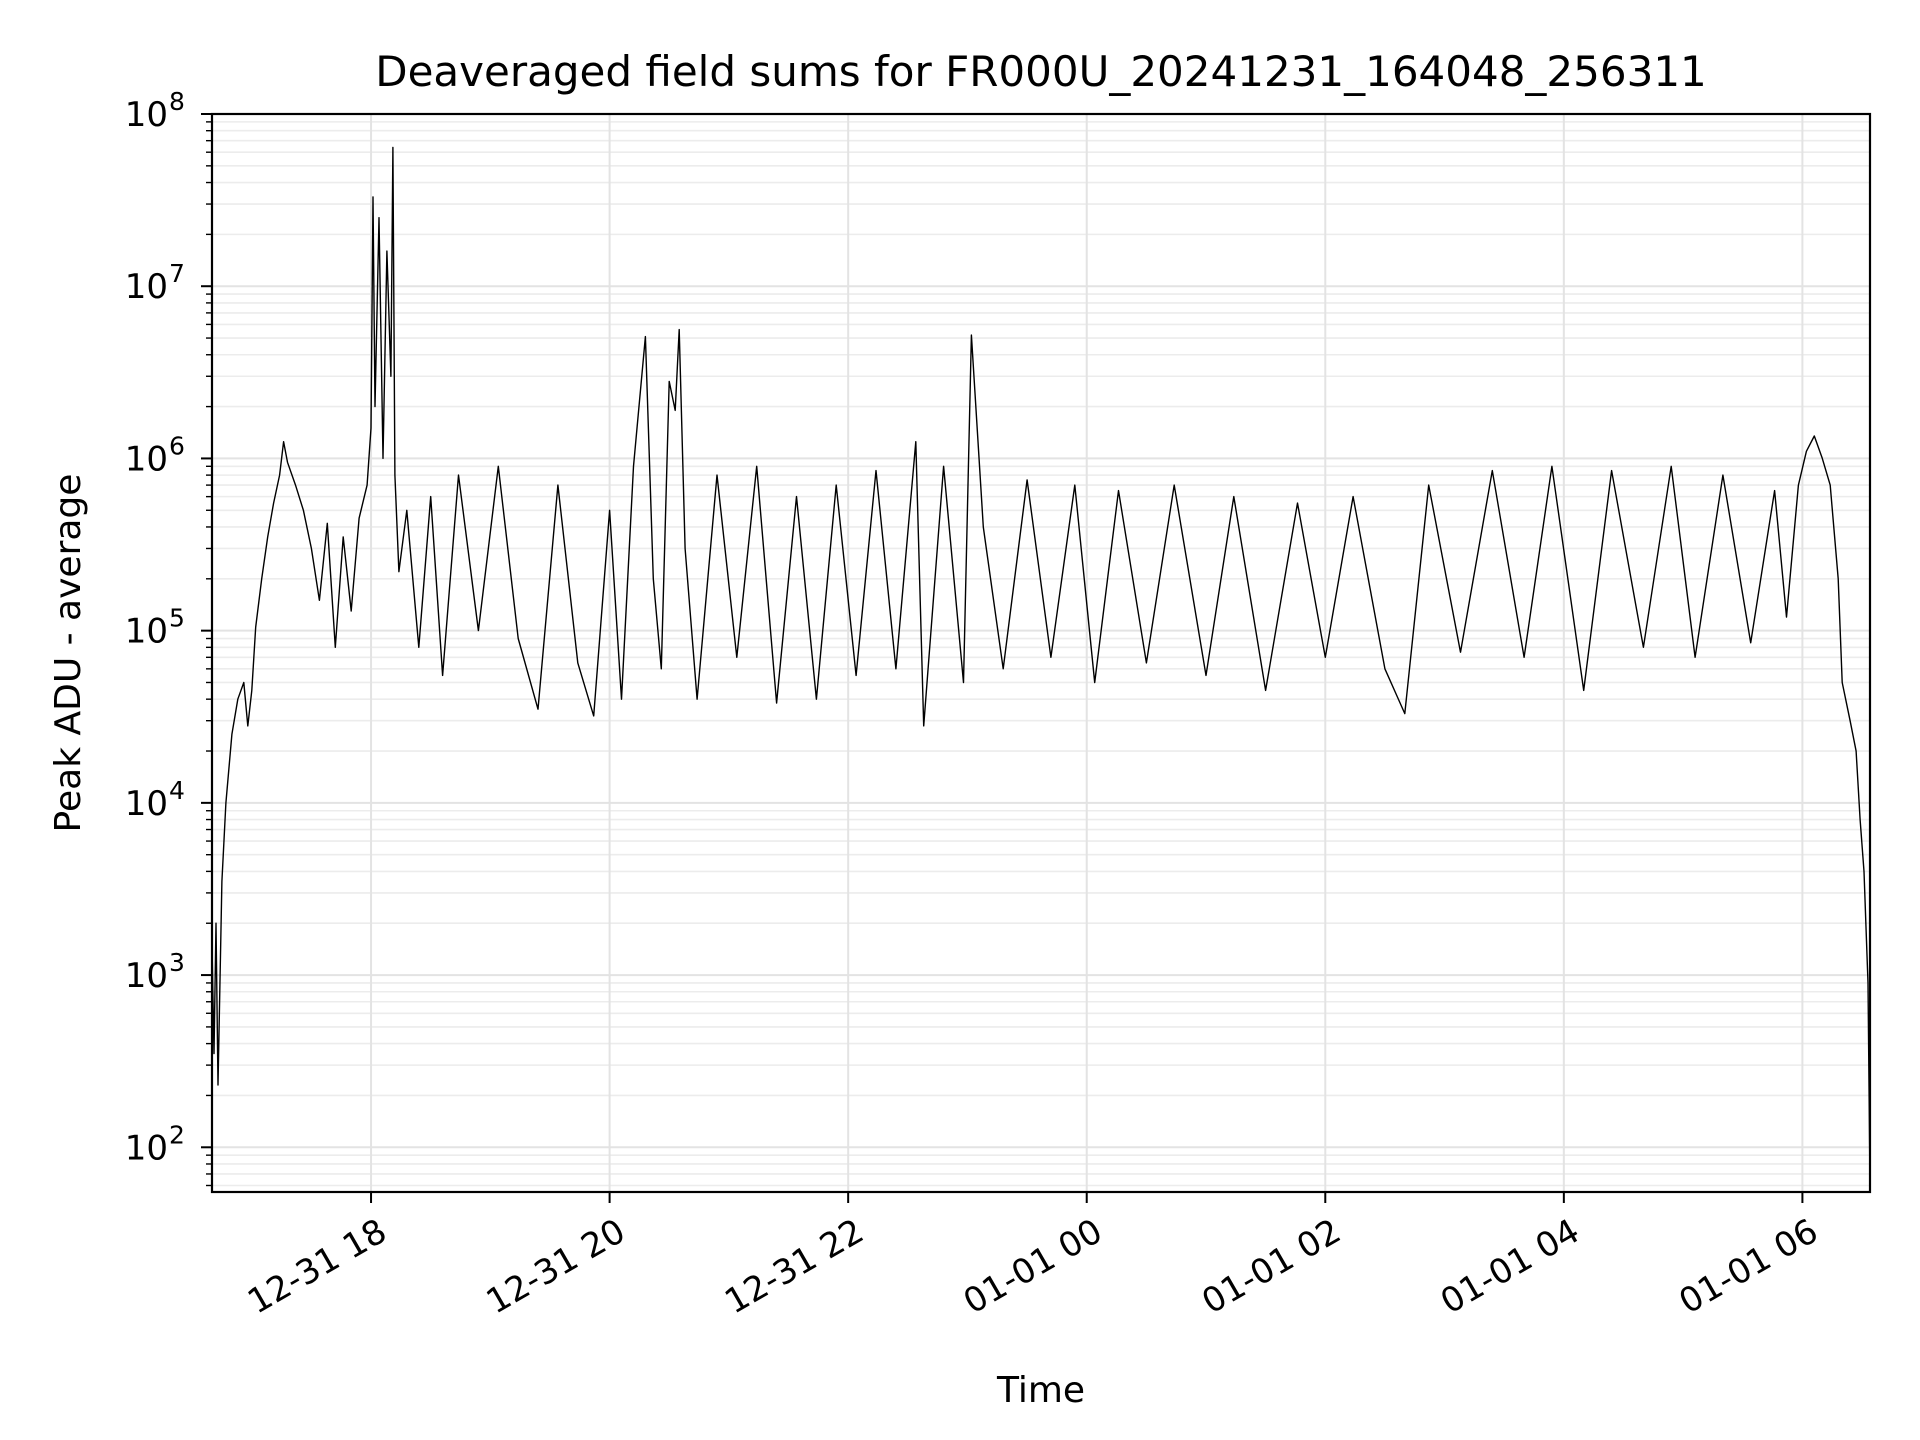 This screenshot has height=1440, width=1920. What do you see at coordinates (794, 1266) in the screenshot?
I see `x-tick-label: 12-31 22` at bounding box center [794, 1266].